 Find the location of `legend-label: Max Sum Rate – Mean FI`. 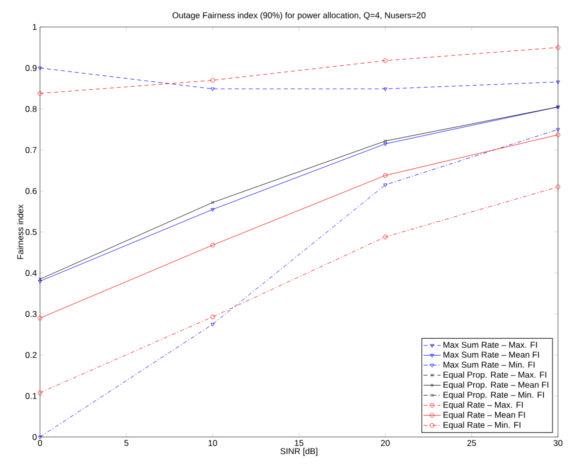

legend-label: Max Sum Rate – Mean FI is located at coordinates (491, 355).